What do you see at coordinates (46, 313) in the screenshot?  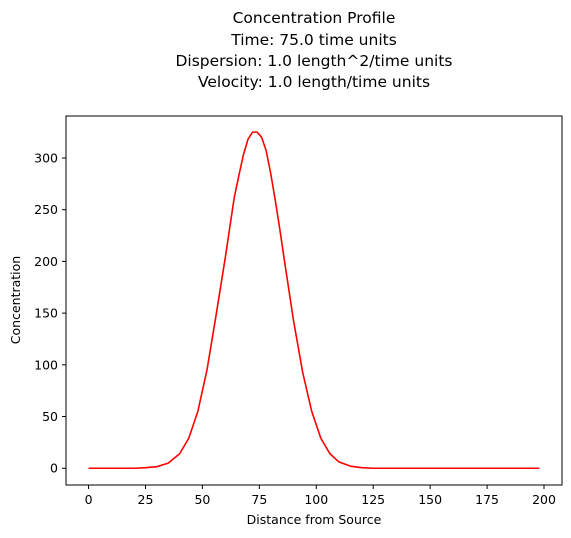 I see `y-tick-label: 150` at bounding box center [46, 313].